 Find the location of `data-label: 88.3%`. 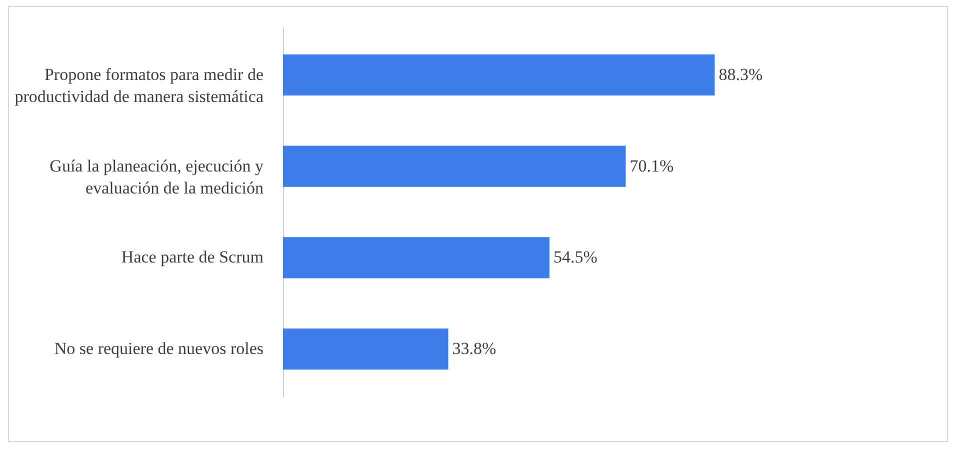

data-label: 88.3% is located at coordinates (740, 74).